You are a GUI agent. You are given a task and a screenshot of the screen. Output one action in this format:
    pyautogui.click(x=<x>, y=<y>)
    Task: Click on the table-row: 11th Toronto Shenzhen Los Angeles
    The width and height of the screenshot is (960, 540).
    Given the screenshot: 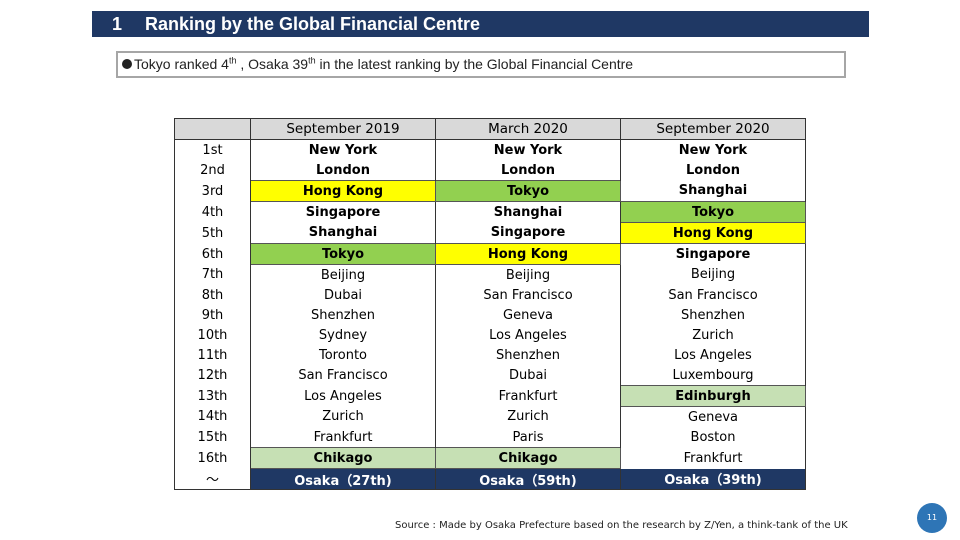 What is the action you would take?
    pyautogui.click(x=490, y=355)
    